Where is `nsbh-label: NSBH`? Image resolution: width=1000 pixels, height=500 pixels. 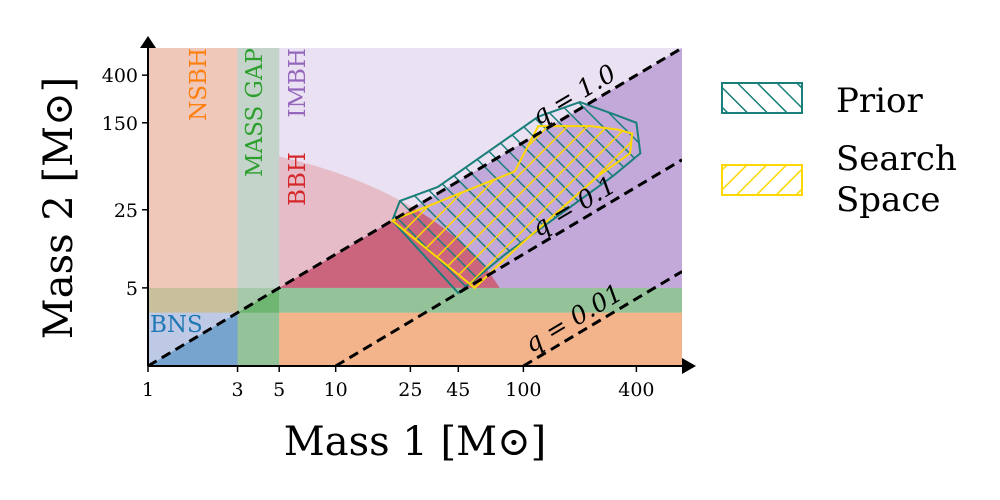 nsbh-label: NSBH is located at coordinates (199, 84).